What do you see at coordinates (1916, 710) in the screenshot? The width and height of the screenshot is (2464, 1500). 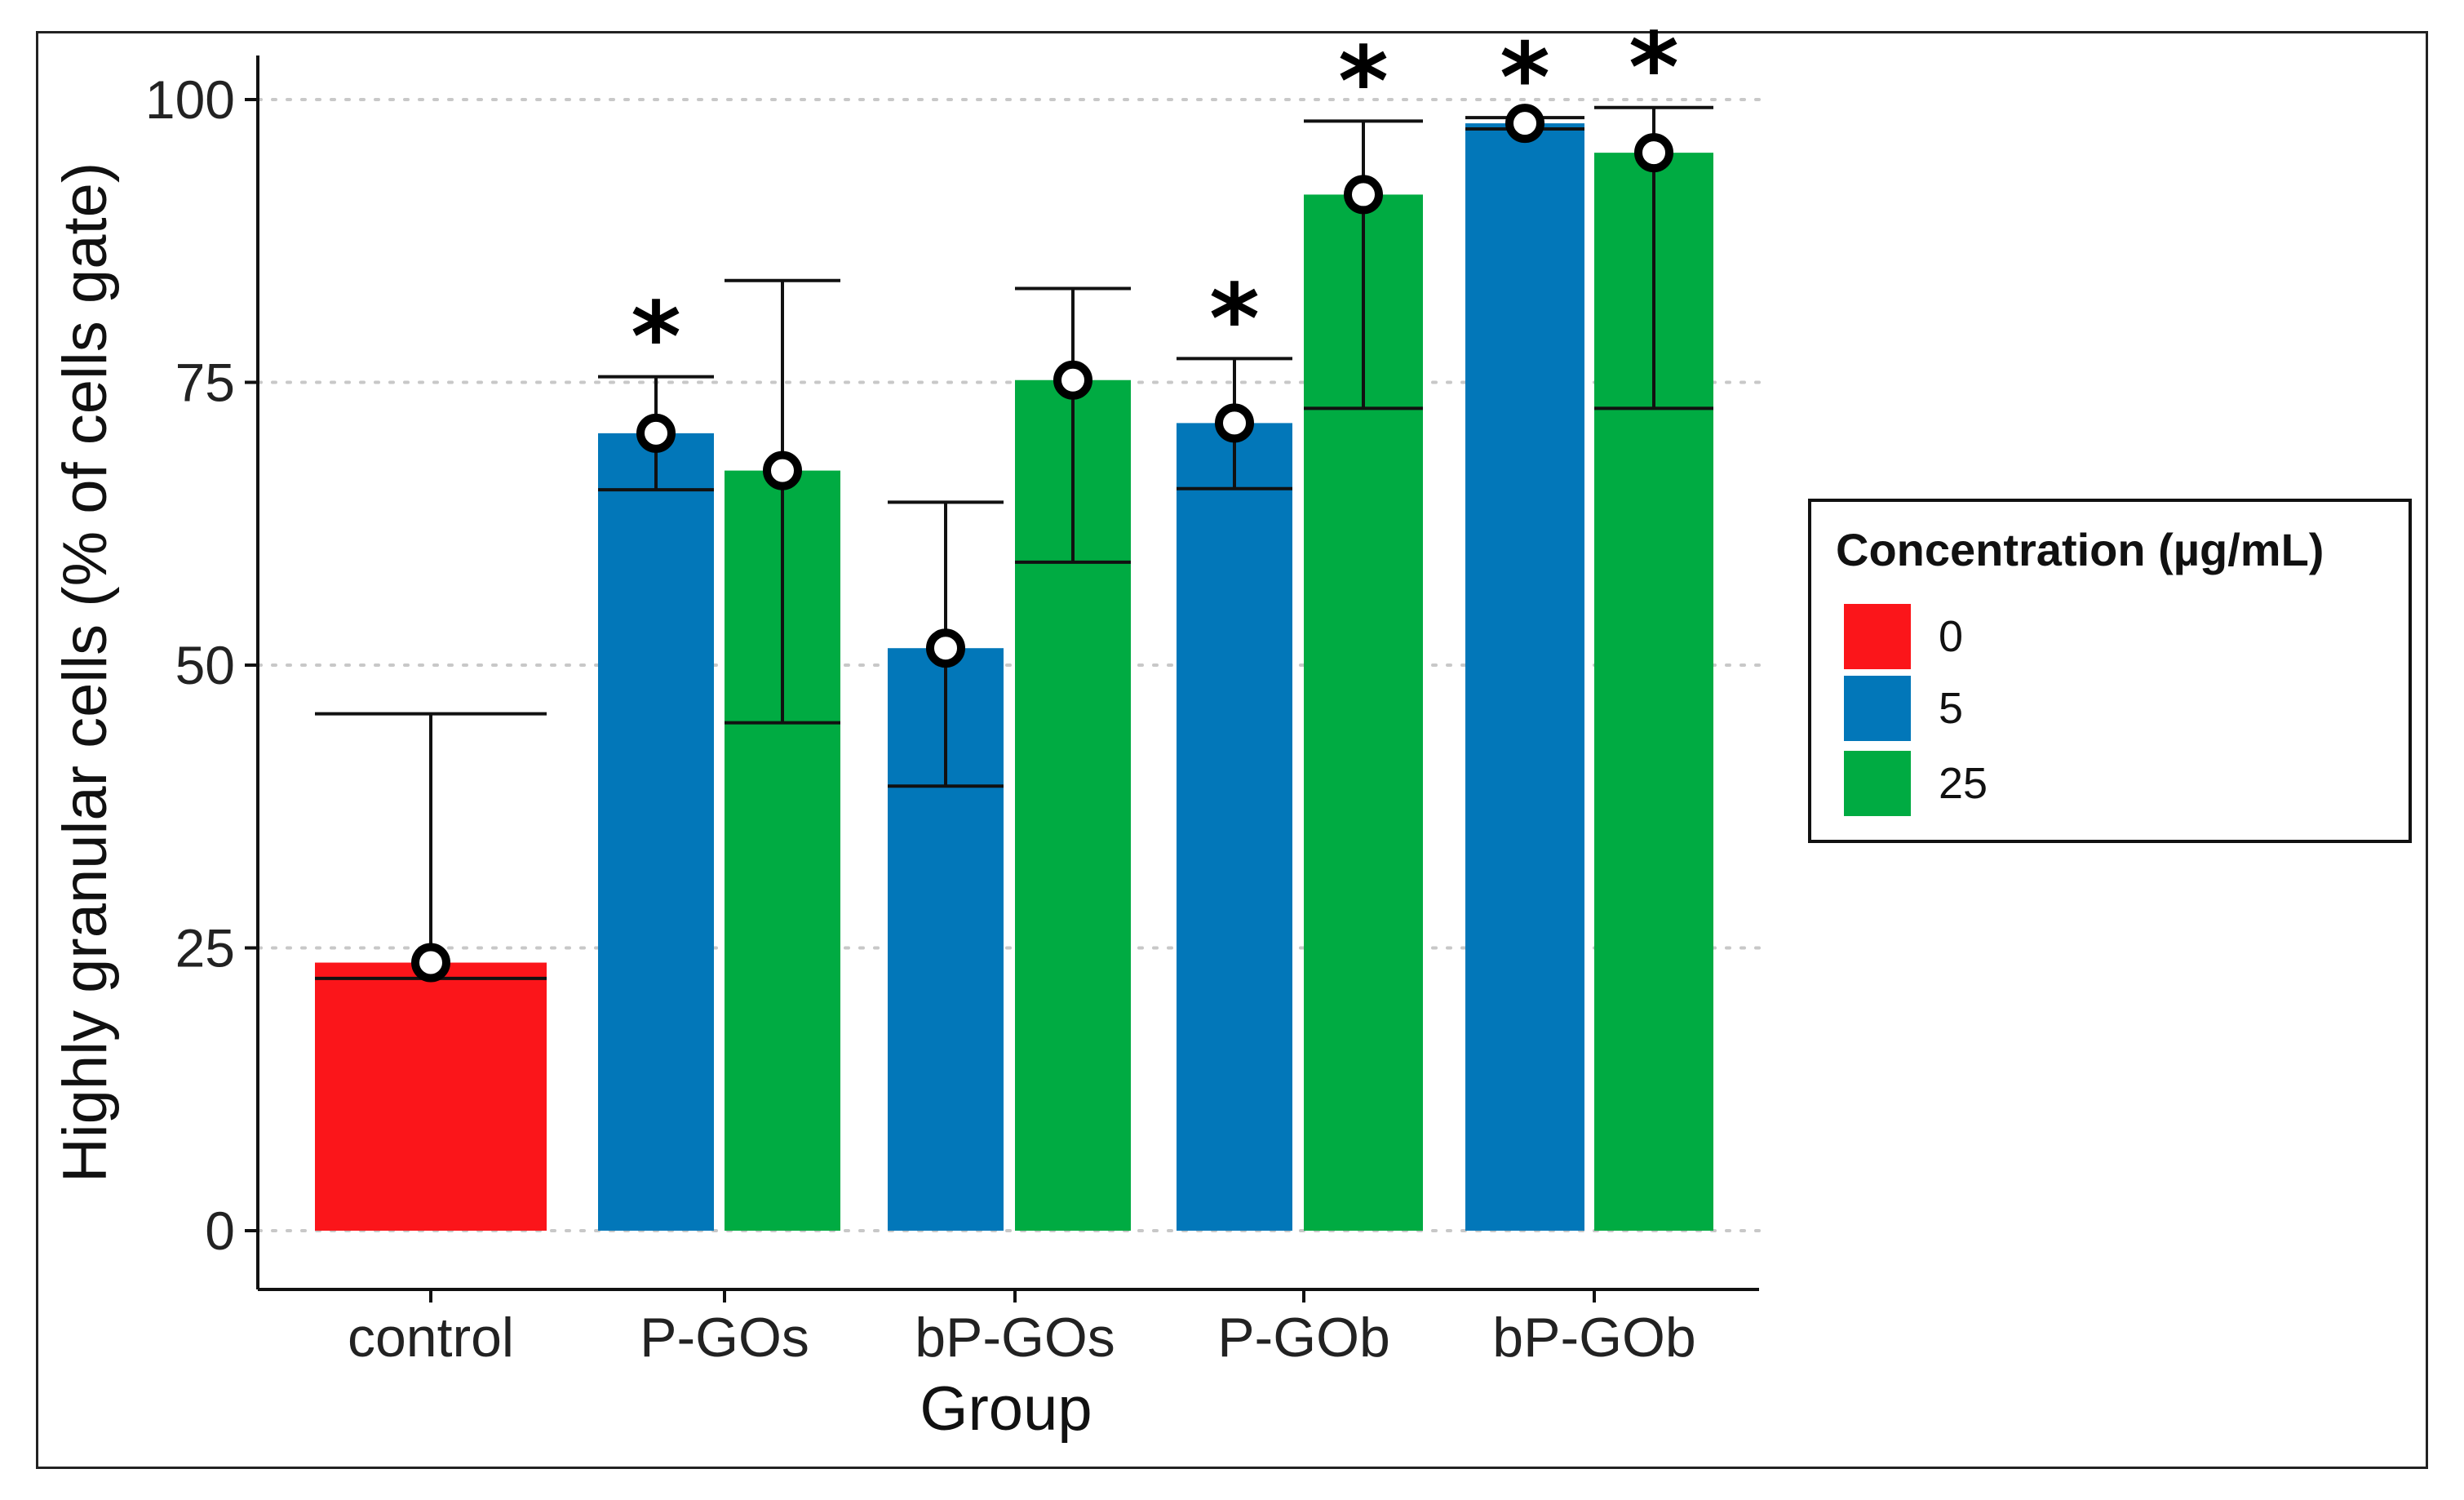 I see `legend-entries: 0 5 25` at bounding box center [1916, 710].